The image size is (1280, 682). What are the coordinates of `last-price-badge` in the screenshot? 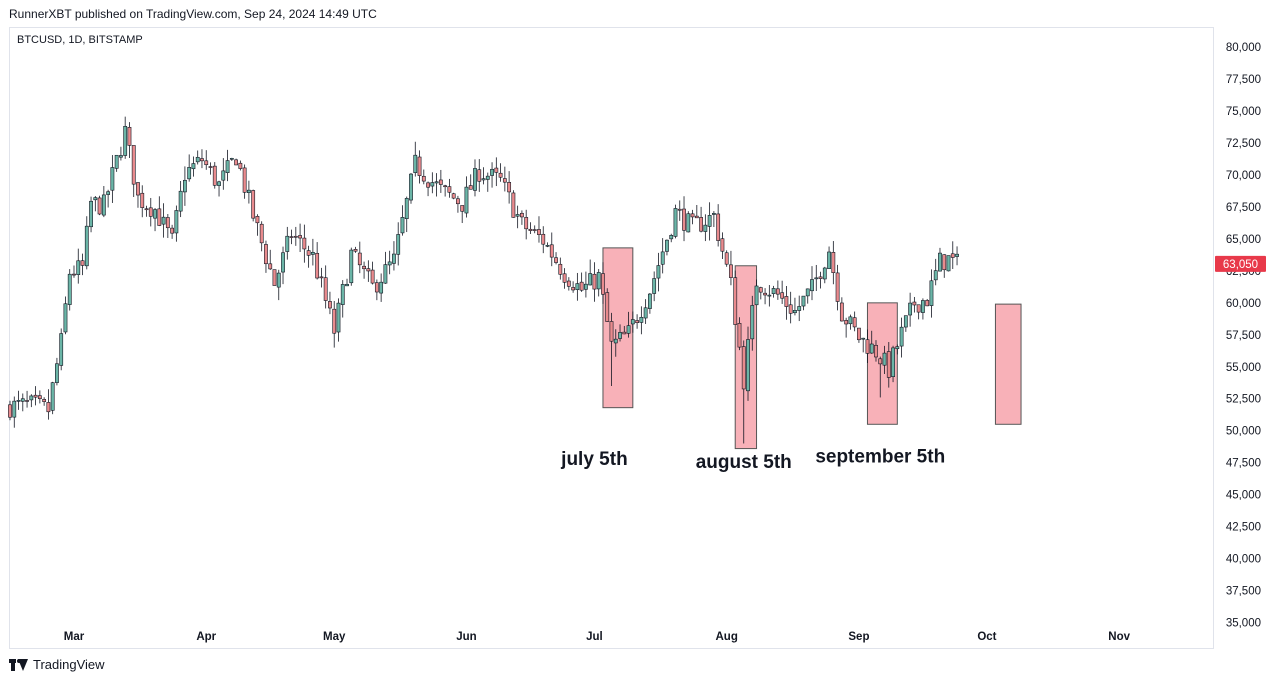 It's located at (1240, 263).